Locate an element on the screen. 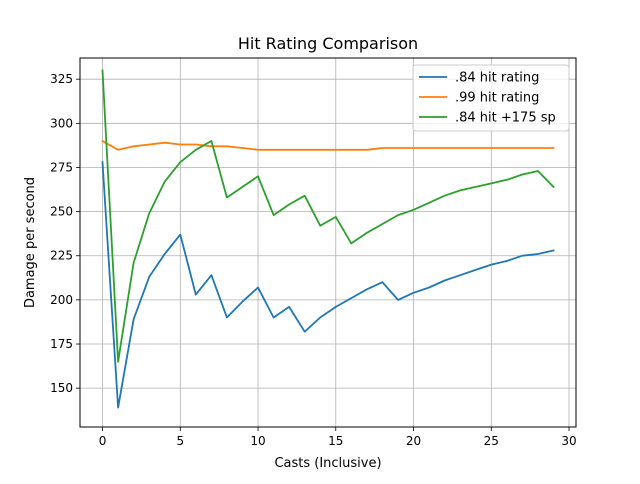  y-tick-label: 250 is located at coordinates (61, 212).